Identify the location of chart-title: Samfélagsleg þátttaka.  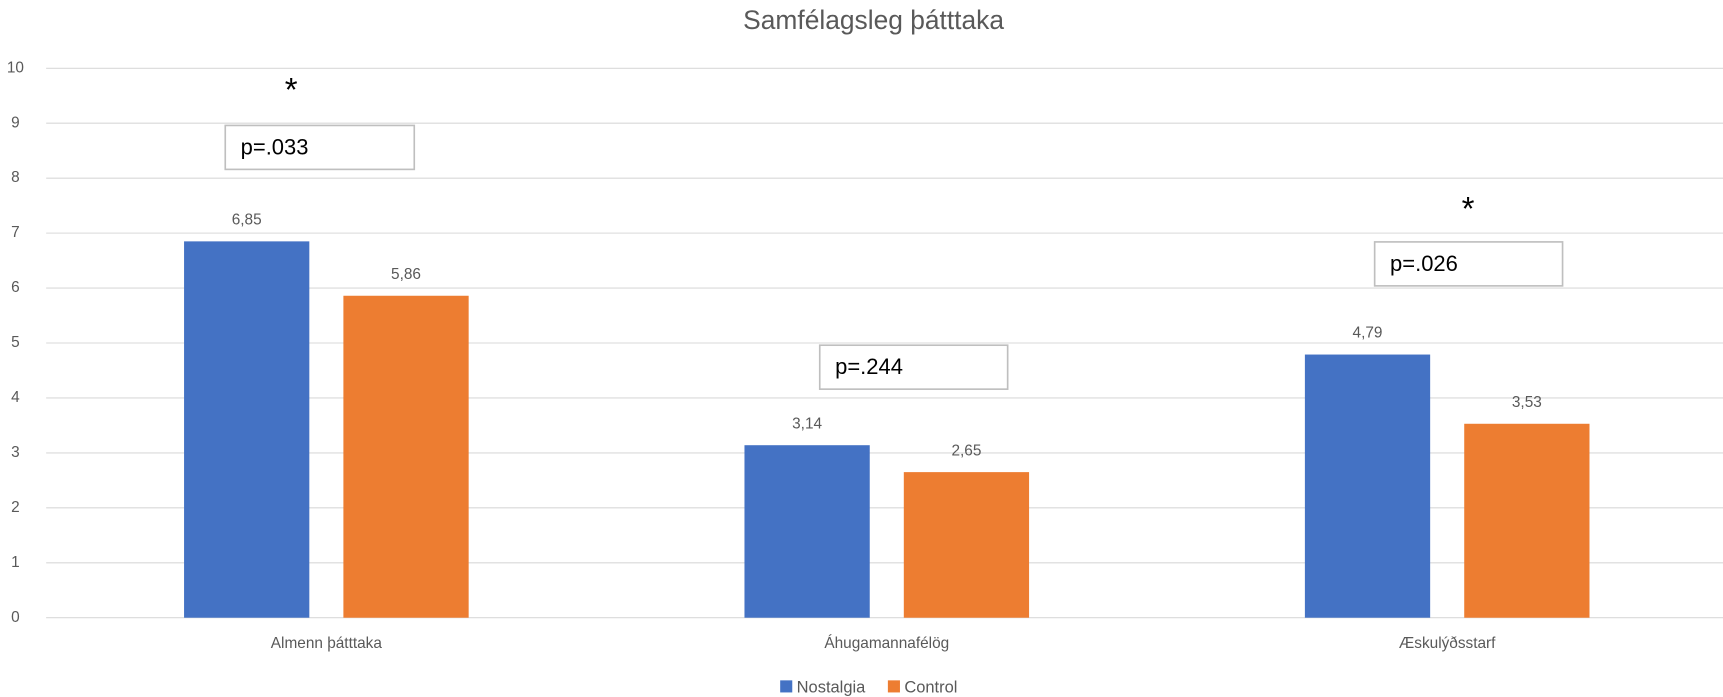
(873, 20).